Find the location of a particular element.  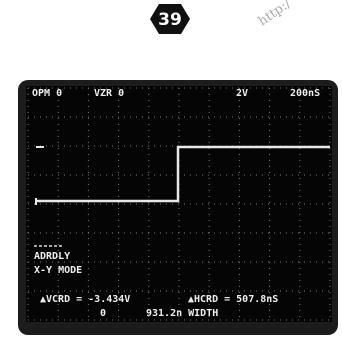

badge-number: 39 is located at coordinates (170, 20).